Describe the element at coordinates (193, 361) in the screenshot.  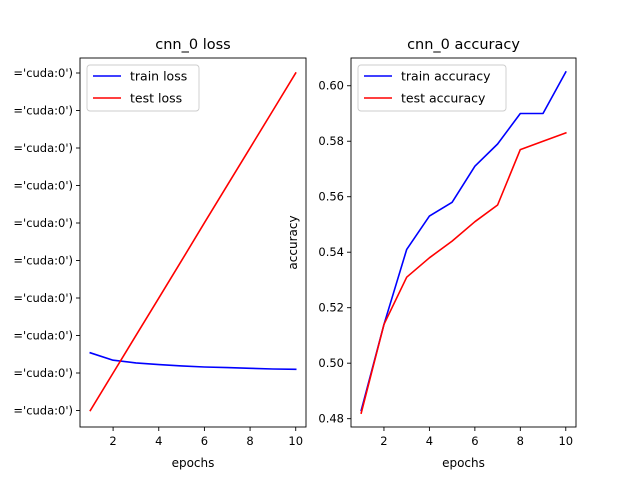
I see `series-line-train-loss` at that location.